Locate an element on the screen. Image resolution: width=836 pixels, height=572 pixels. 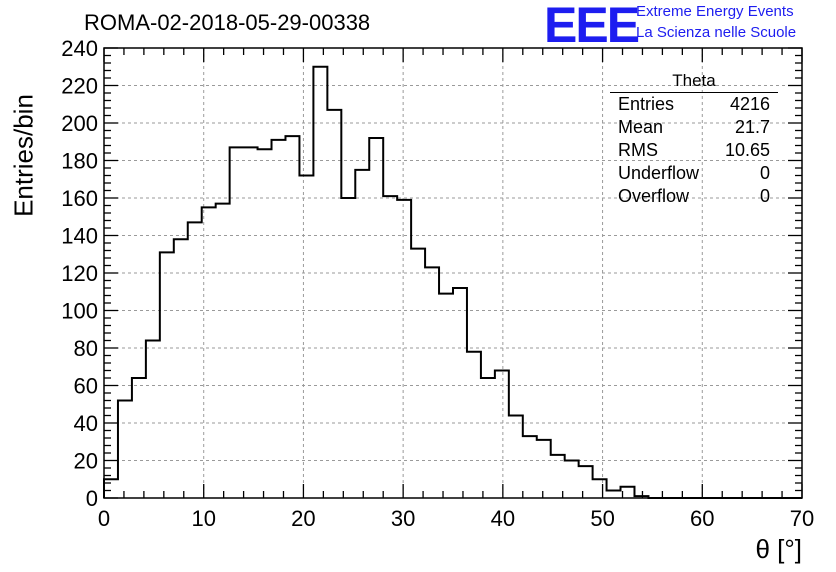
logo-line-2: La Scienza nelle Scuole is located at coordinates (716, 32).